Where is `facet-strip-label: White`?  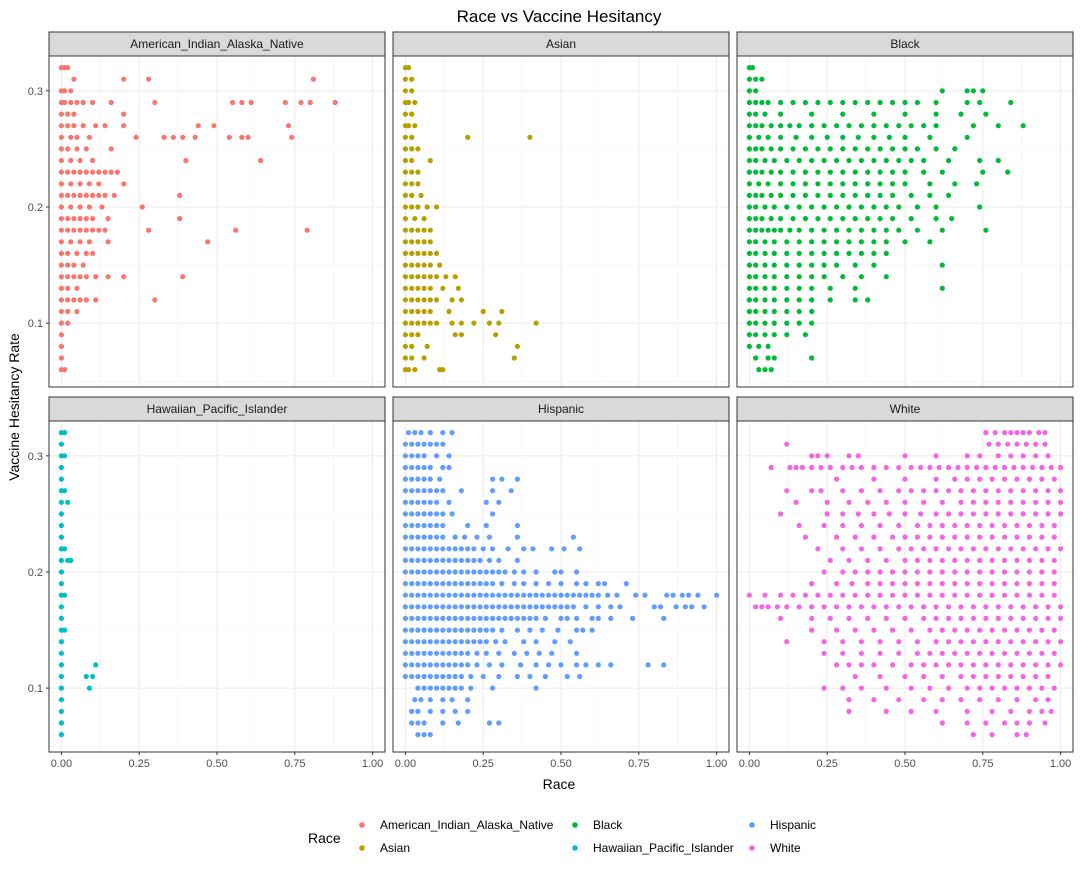
facet-strip-label: White is located at coordinates (905, 409).